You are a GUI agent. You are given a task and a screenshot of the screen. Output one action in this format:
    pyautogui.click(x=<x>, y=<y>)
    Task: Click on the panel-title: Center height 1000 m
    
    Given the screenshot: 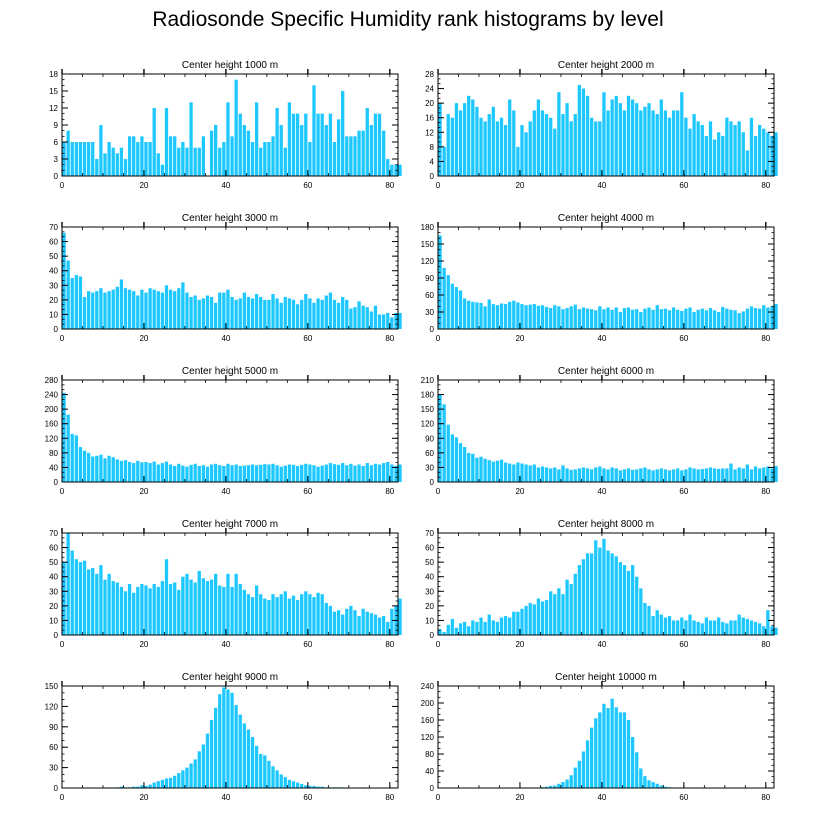 What is the action you would take?
    pyautogui.click(x=230, y=65)
    